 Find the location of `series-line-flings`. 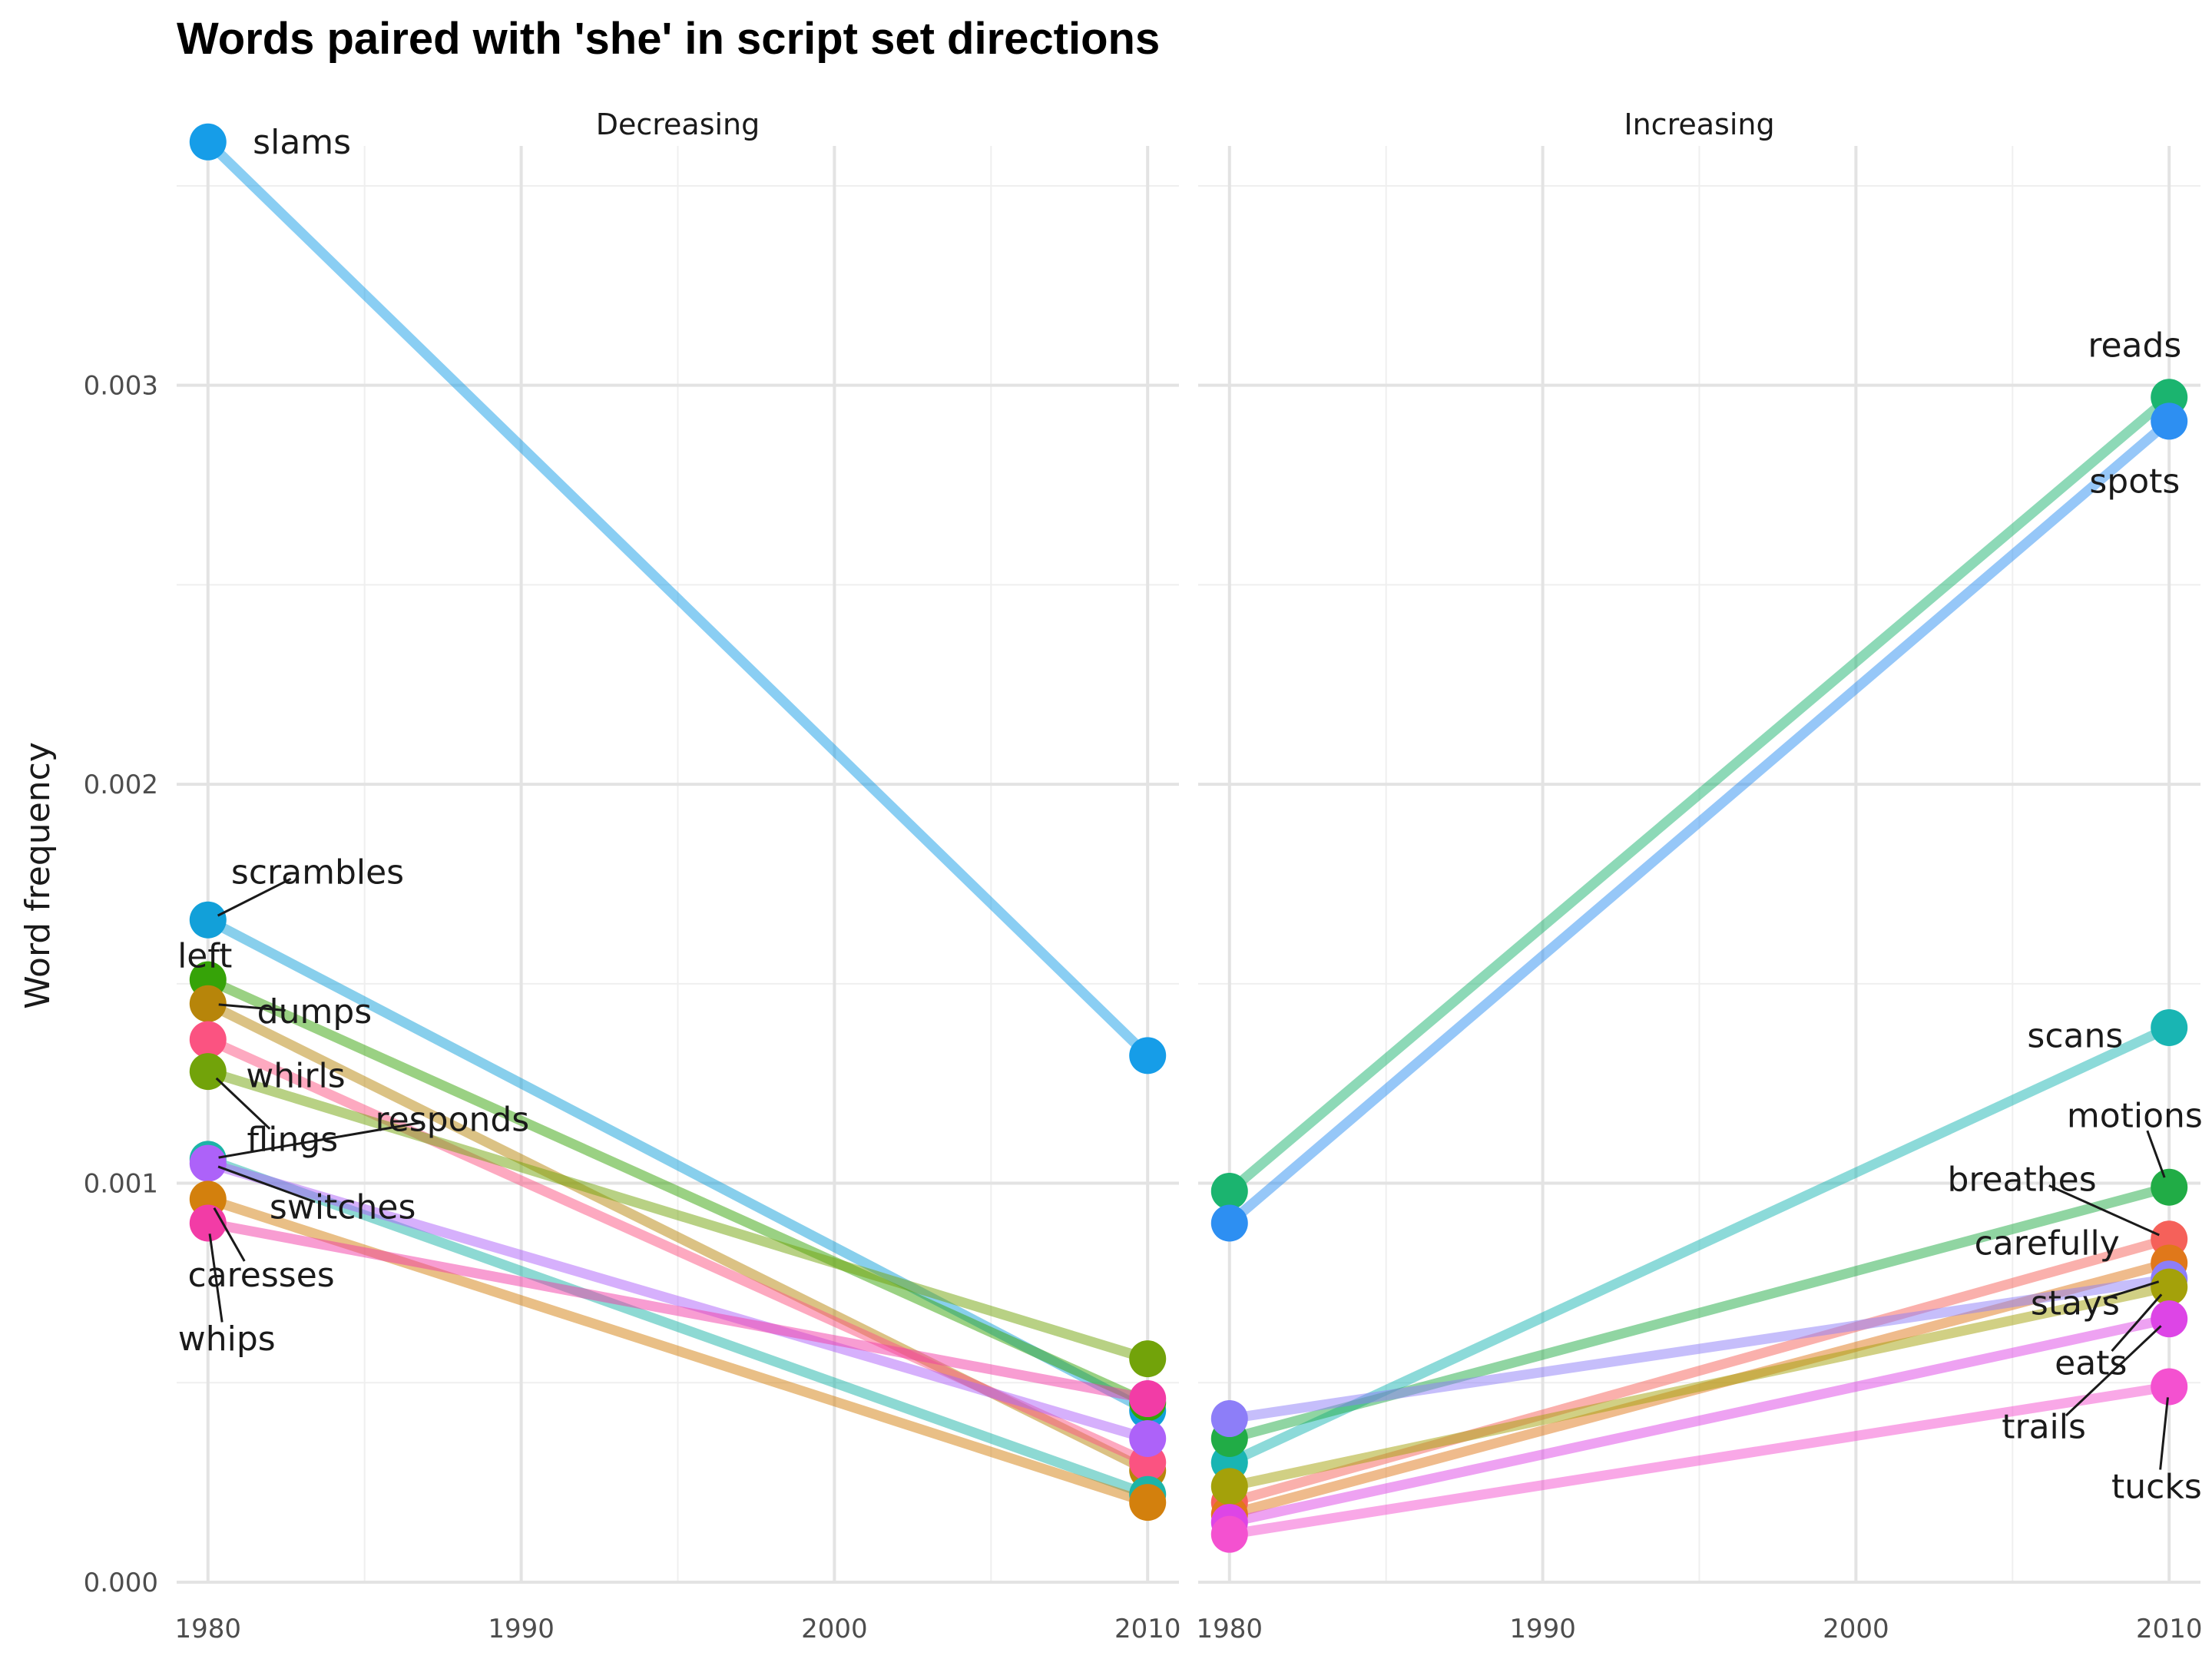

series-line-flings is located at coordinates (678, 1215).